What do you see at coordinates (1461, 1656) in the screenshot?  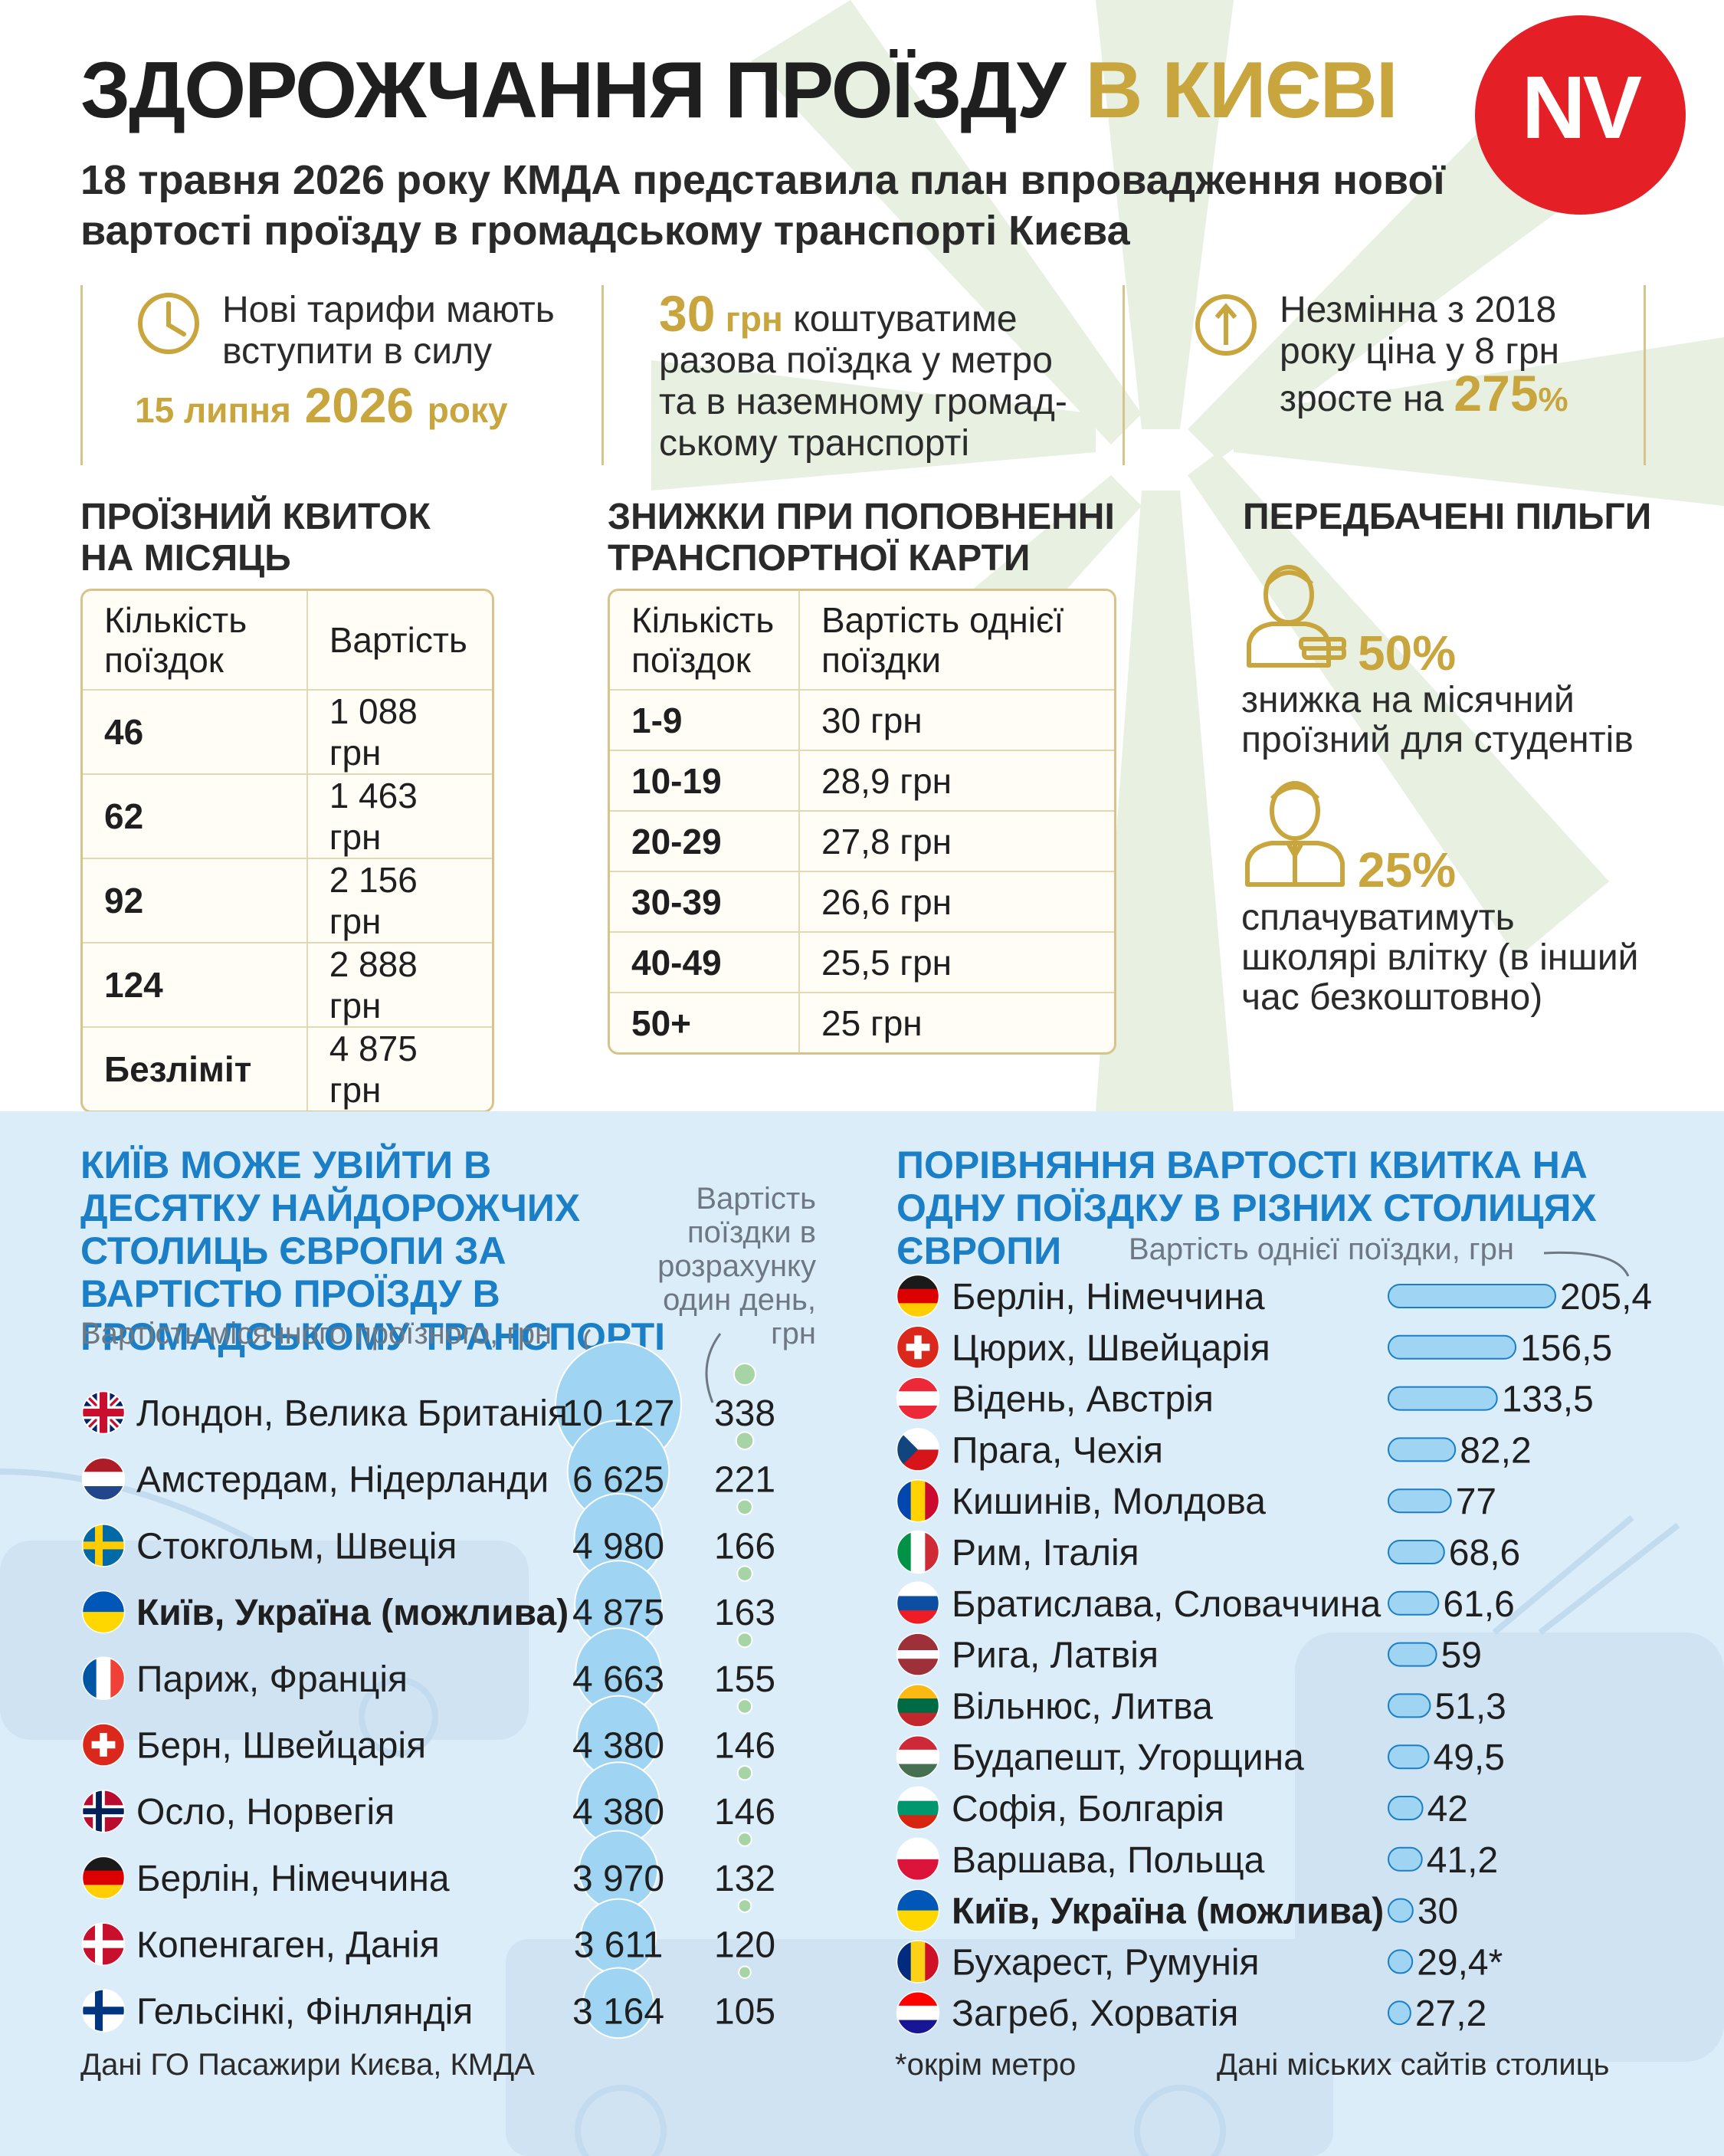 I see `price-label: 59` at bounding box center [1461, 1656].